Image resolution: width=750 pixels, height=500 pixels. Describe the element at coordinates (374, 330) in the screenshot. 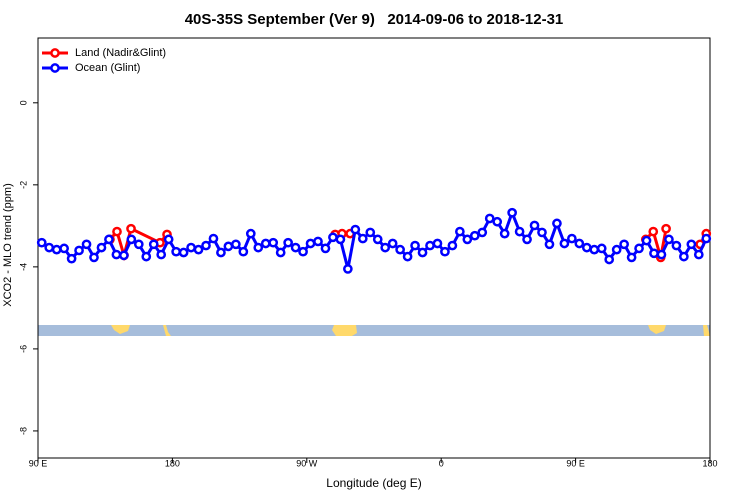

I see `strip-ocean` at that location.